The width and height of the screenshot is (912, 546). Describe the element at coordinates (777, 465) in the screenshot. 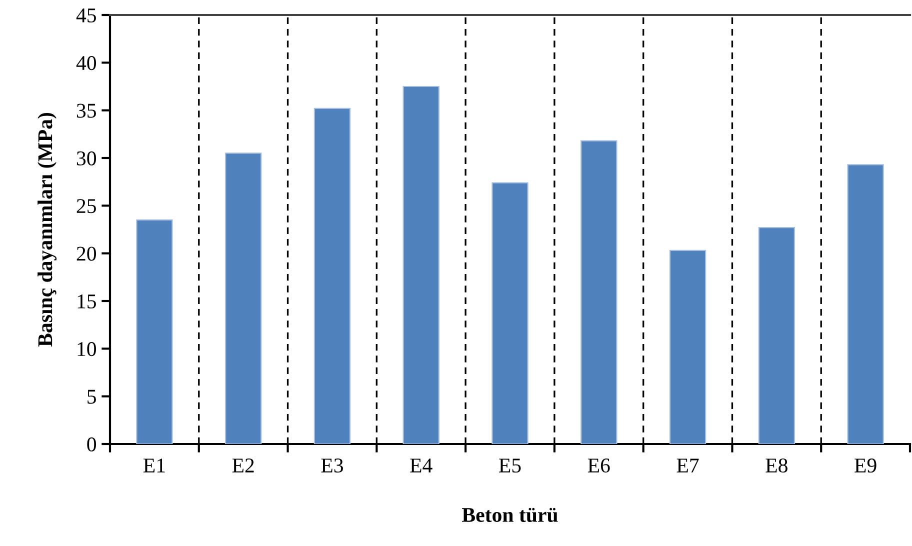

I see `x-tick-label: E8` at that location.